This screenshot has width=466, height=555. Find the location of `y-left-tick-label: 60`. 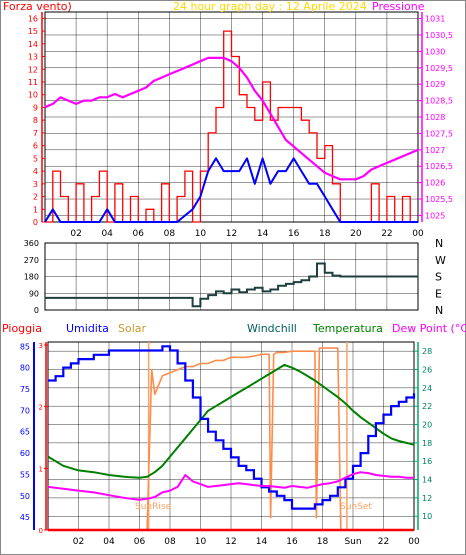

y-left-tick-label: 60 is located at coordinates (25, 453).